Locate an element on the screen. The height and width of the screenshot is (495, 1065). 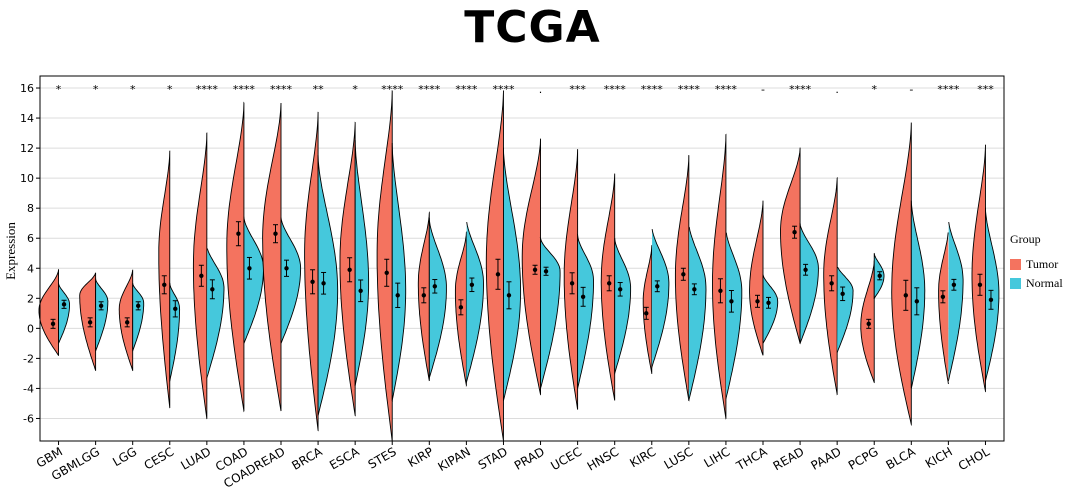
legend-swatch-tumor is located at coordinates (1015, 264).